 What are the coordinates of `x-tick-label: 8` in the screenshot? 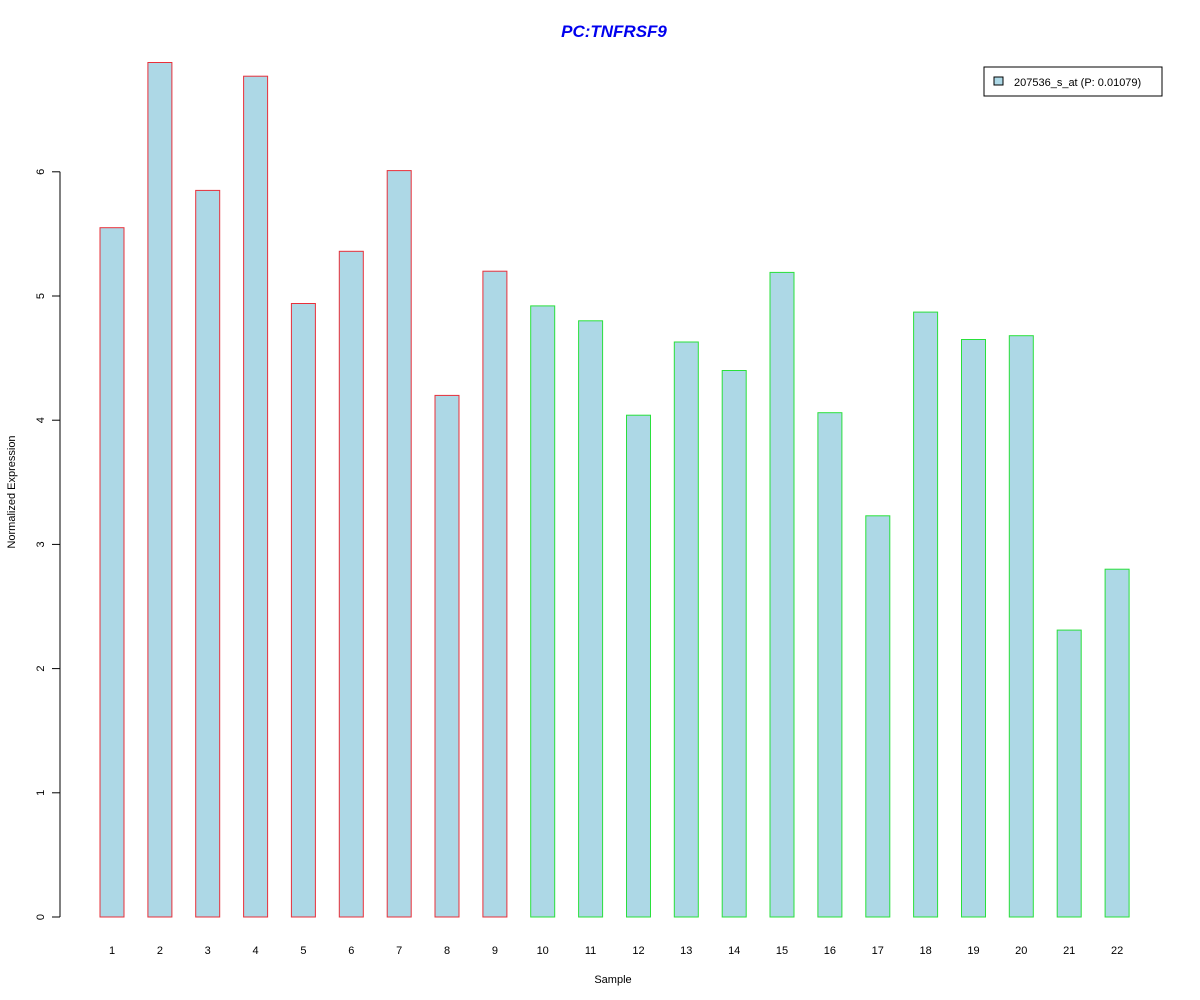 It's located at (447, 951).